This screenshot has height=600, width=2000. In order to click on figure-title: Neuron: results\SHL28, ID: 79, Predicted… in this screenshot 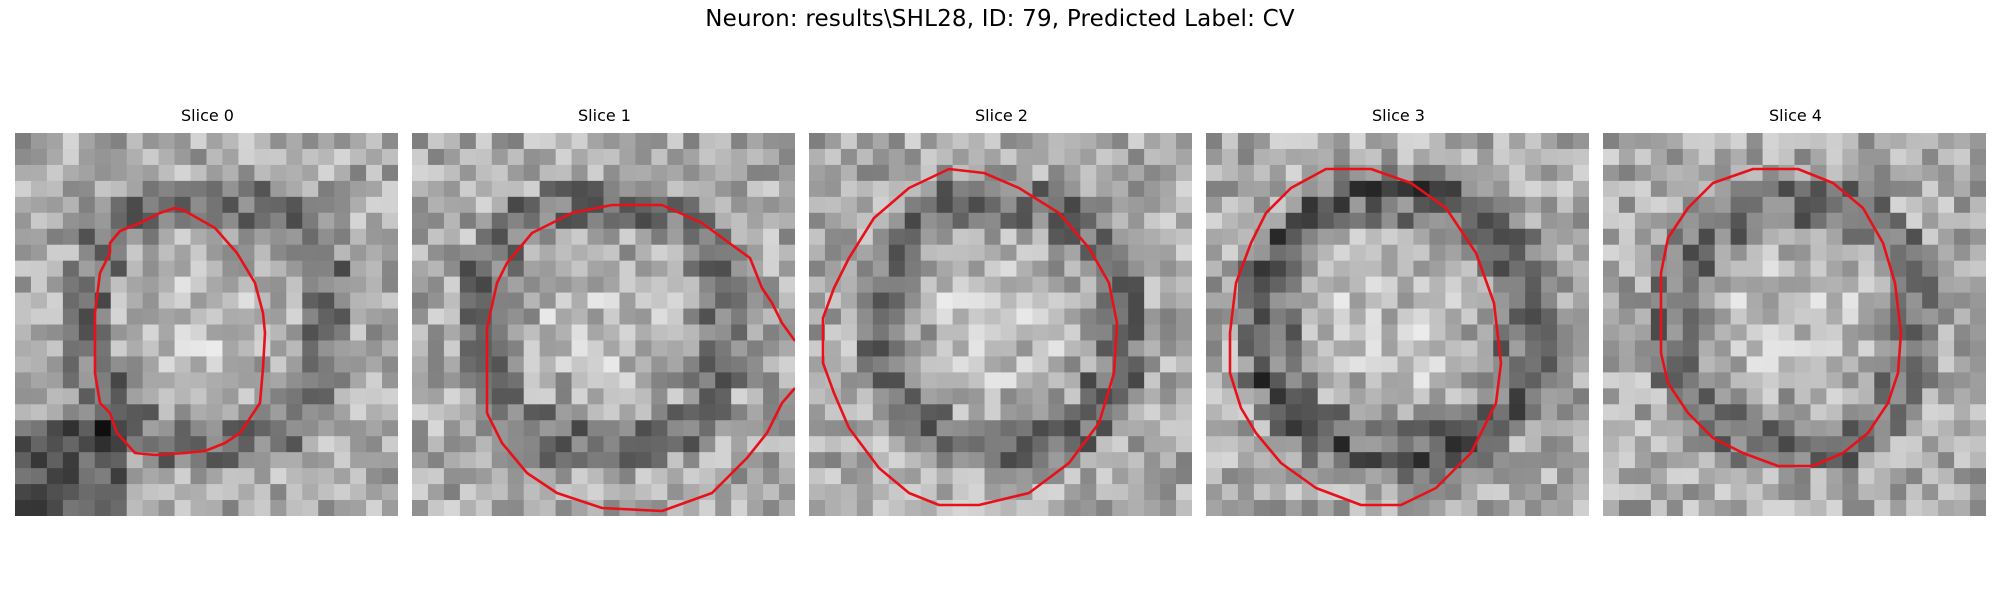, I will do `click(1000, 19)`.